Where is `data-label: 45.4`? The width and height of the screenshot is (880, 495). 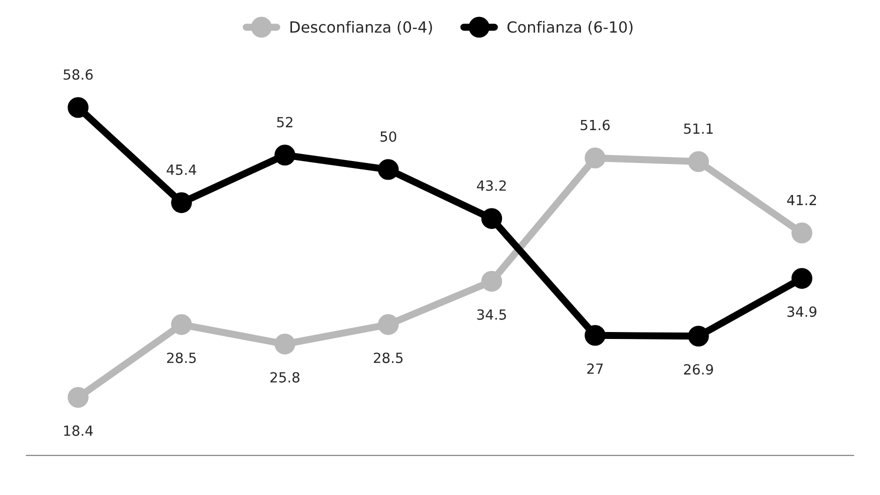
data-label: 45.4 is located at coordinates (181, 169).